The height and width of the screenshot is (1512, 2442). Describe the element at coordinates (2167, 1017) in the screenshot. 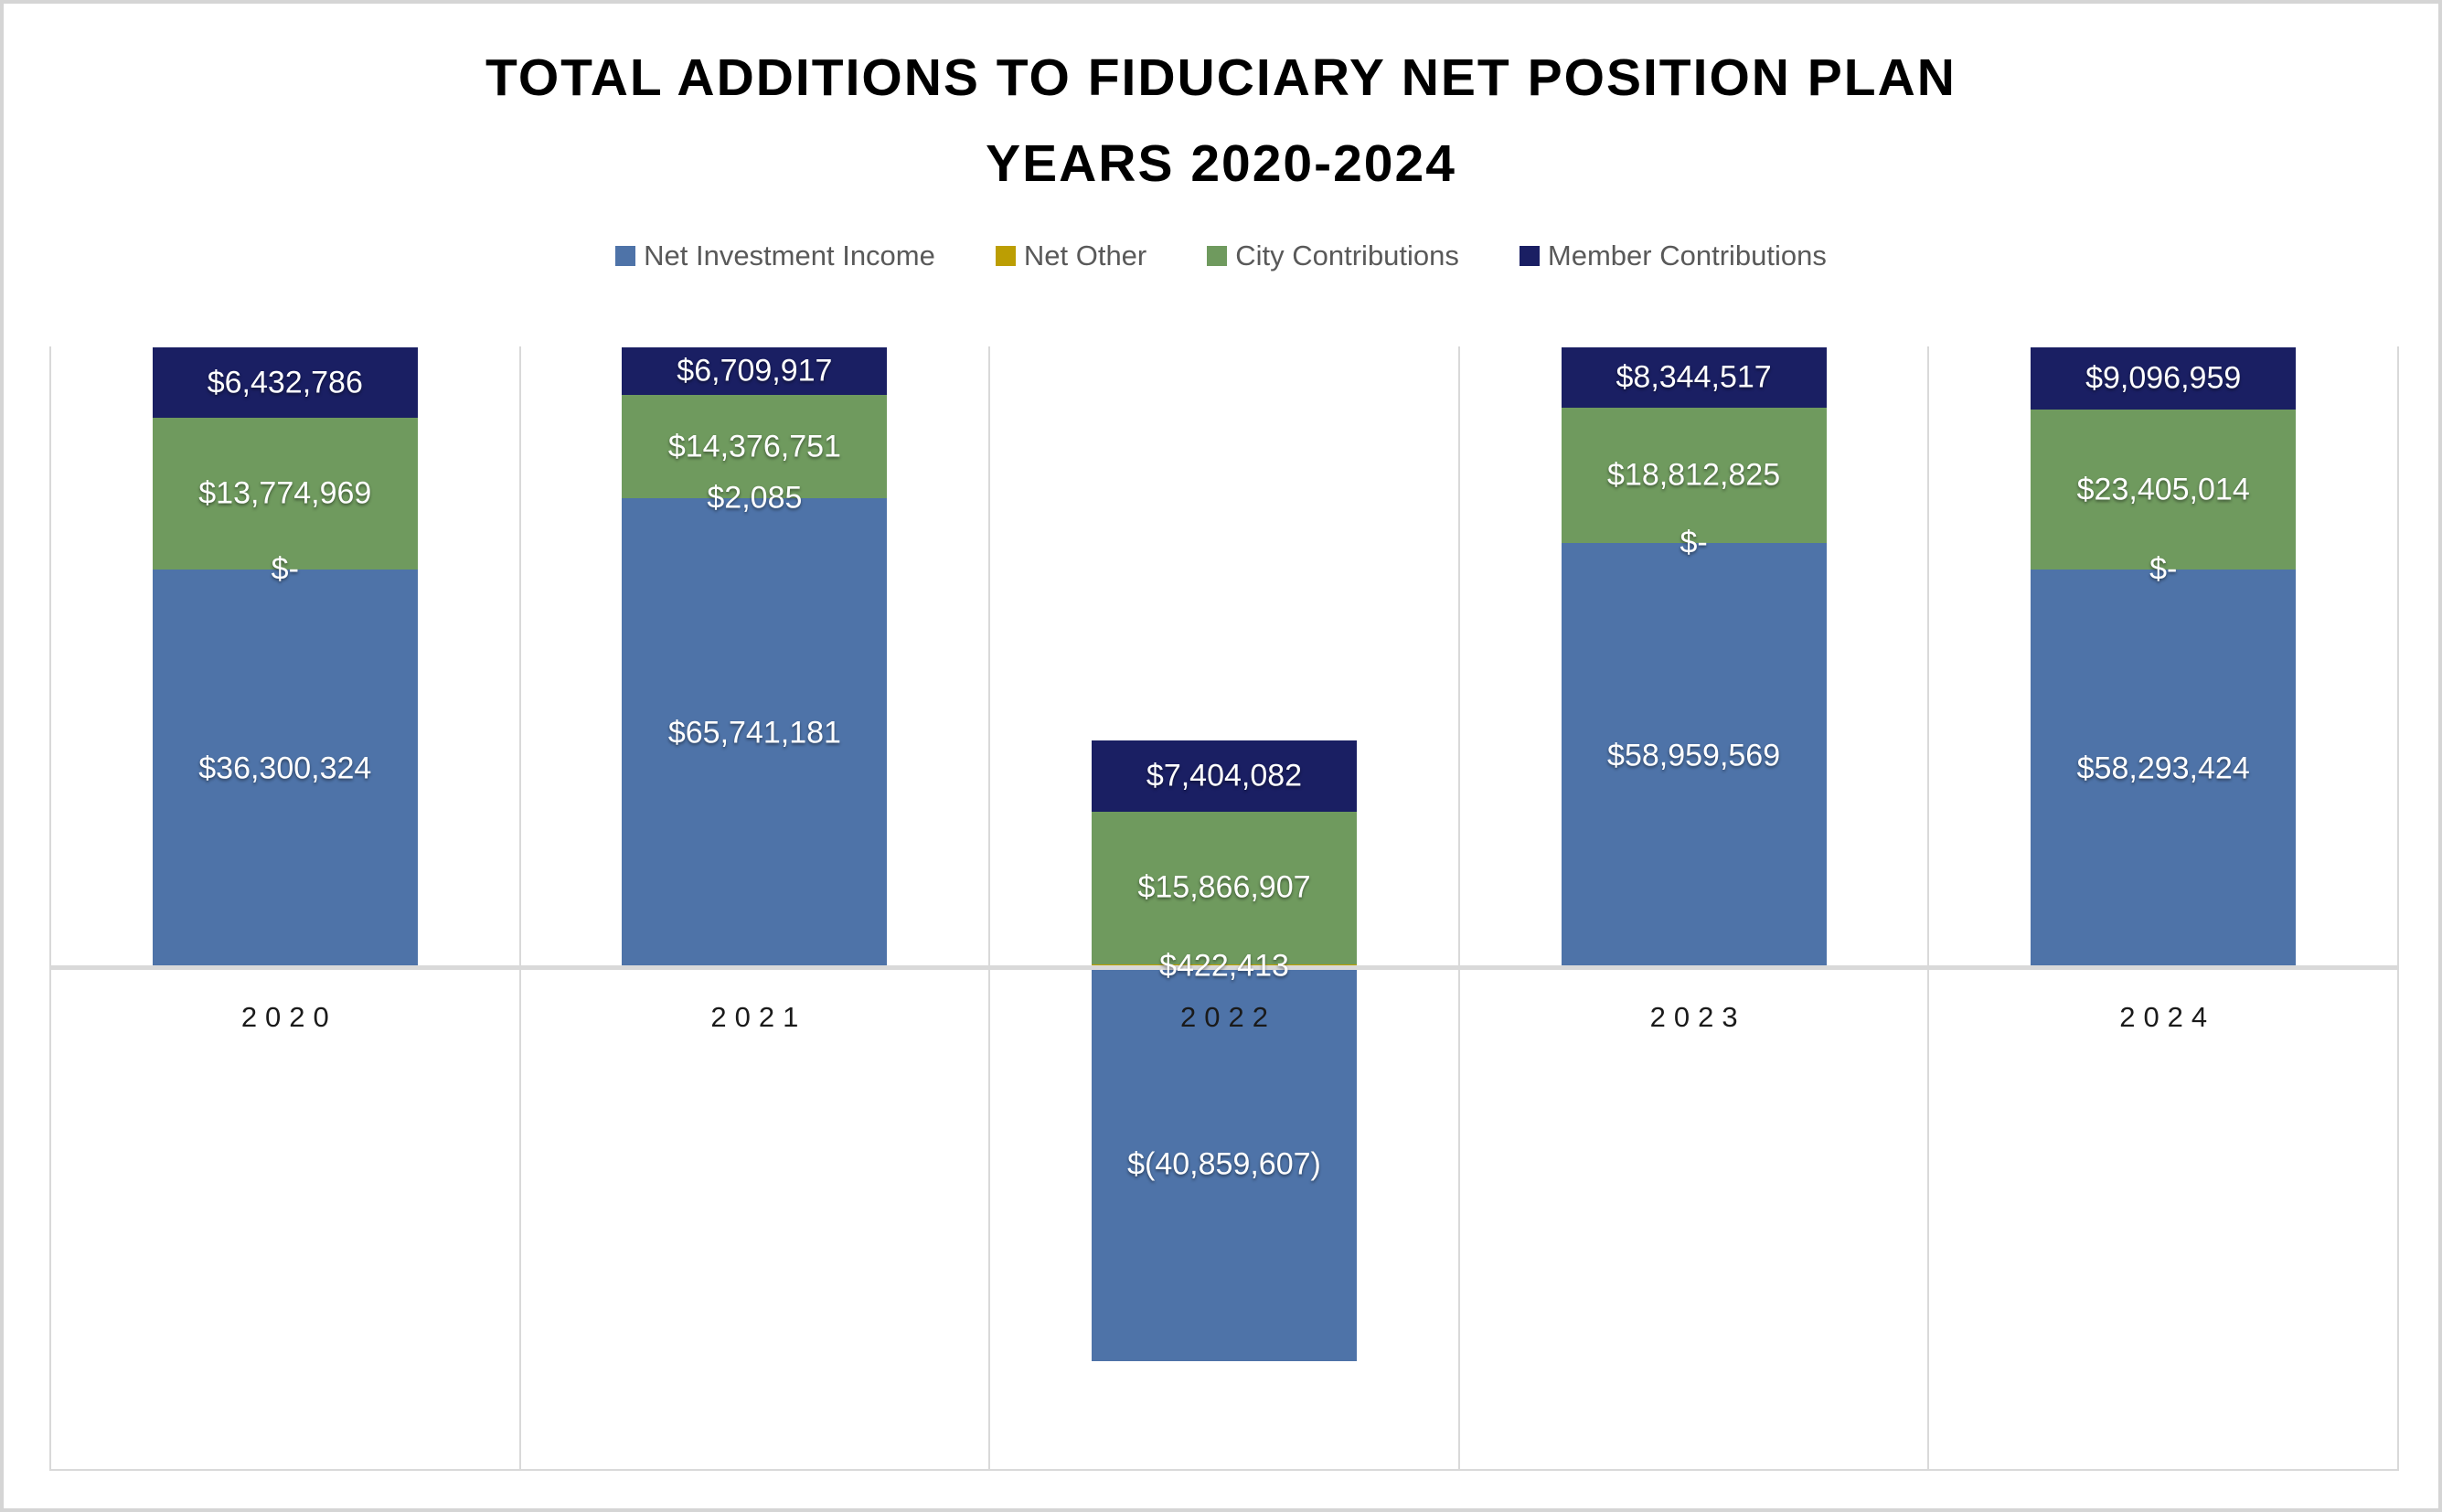

I see `category-label: 2024` at that location.